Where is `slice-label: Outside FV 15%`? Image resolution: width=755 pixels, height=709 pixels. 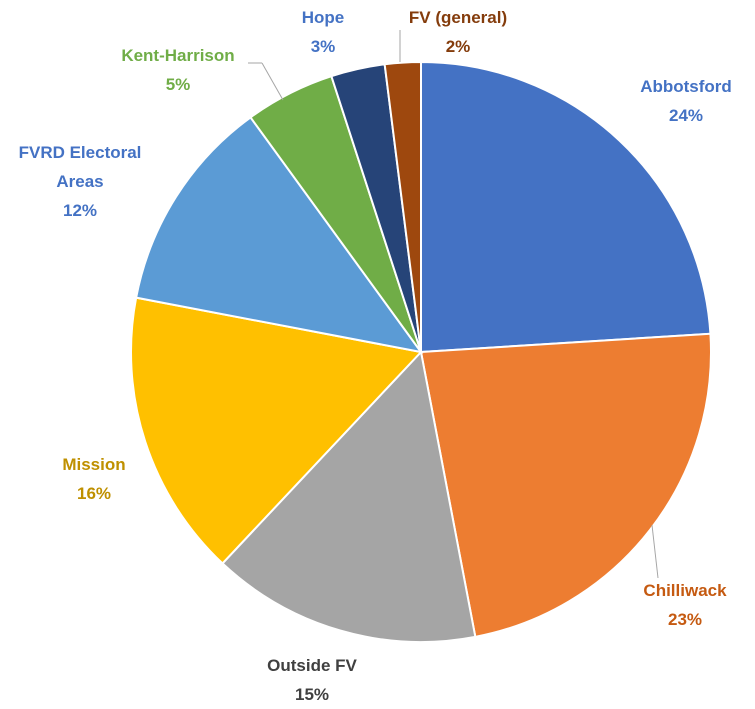
slice-label: Outside FV 15% is located at coordinates (312, 680).